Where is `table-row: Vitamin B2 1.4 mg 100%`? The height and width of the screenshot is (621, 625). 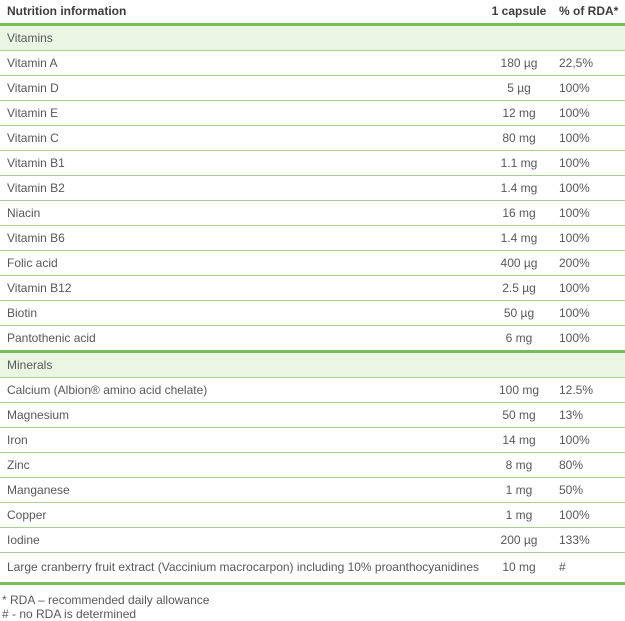 table-row: Vitamin B2 1.4 mg 100% is located at coordinates (312, 188).